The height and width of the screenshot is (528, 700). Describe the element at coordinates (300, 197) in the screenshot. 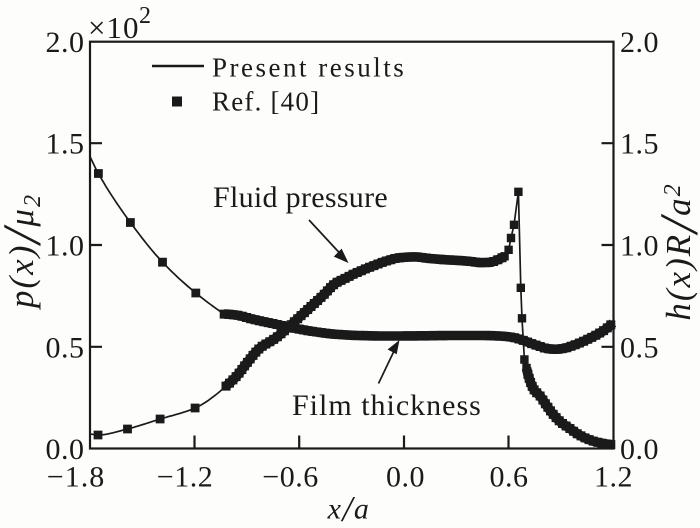

I see `svg-text: Fluid pressure` at that location.